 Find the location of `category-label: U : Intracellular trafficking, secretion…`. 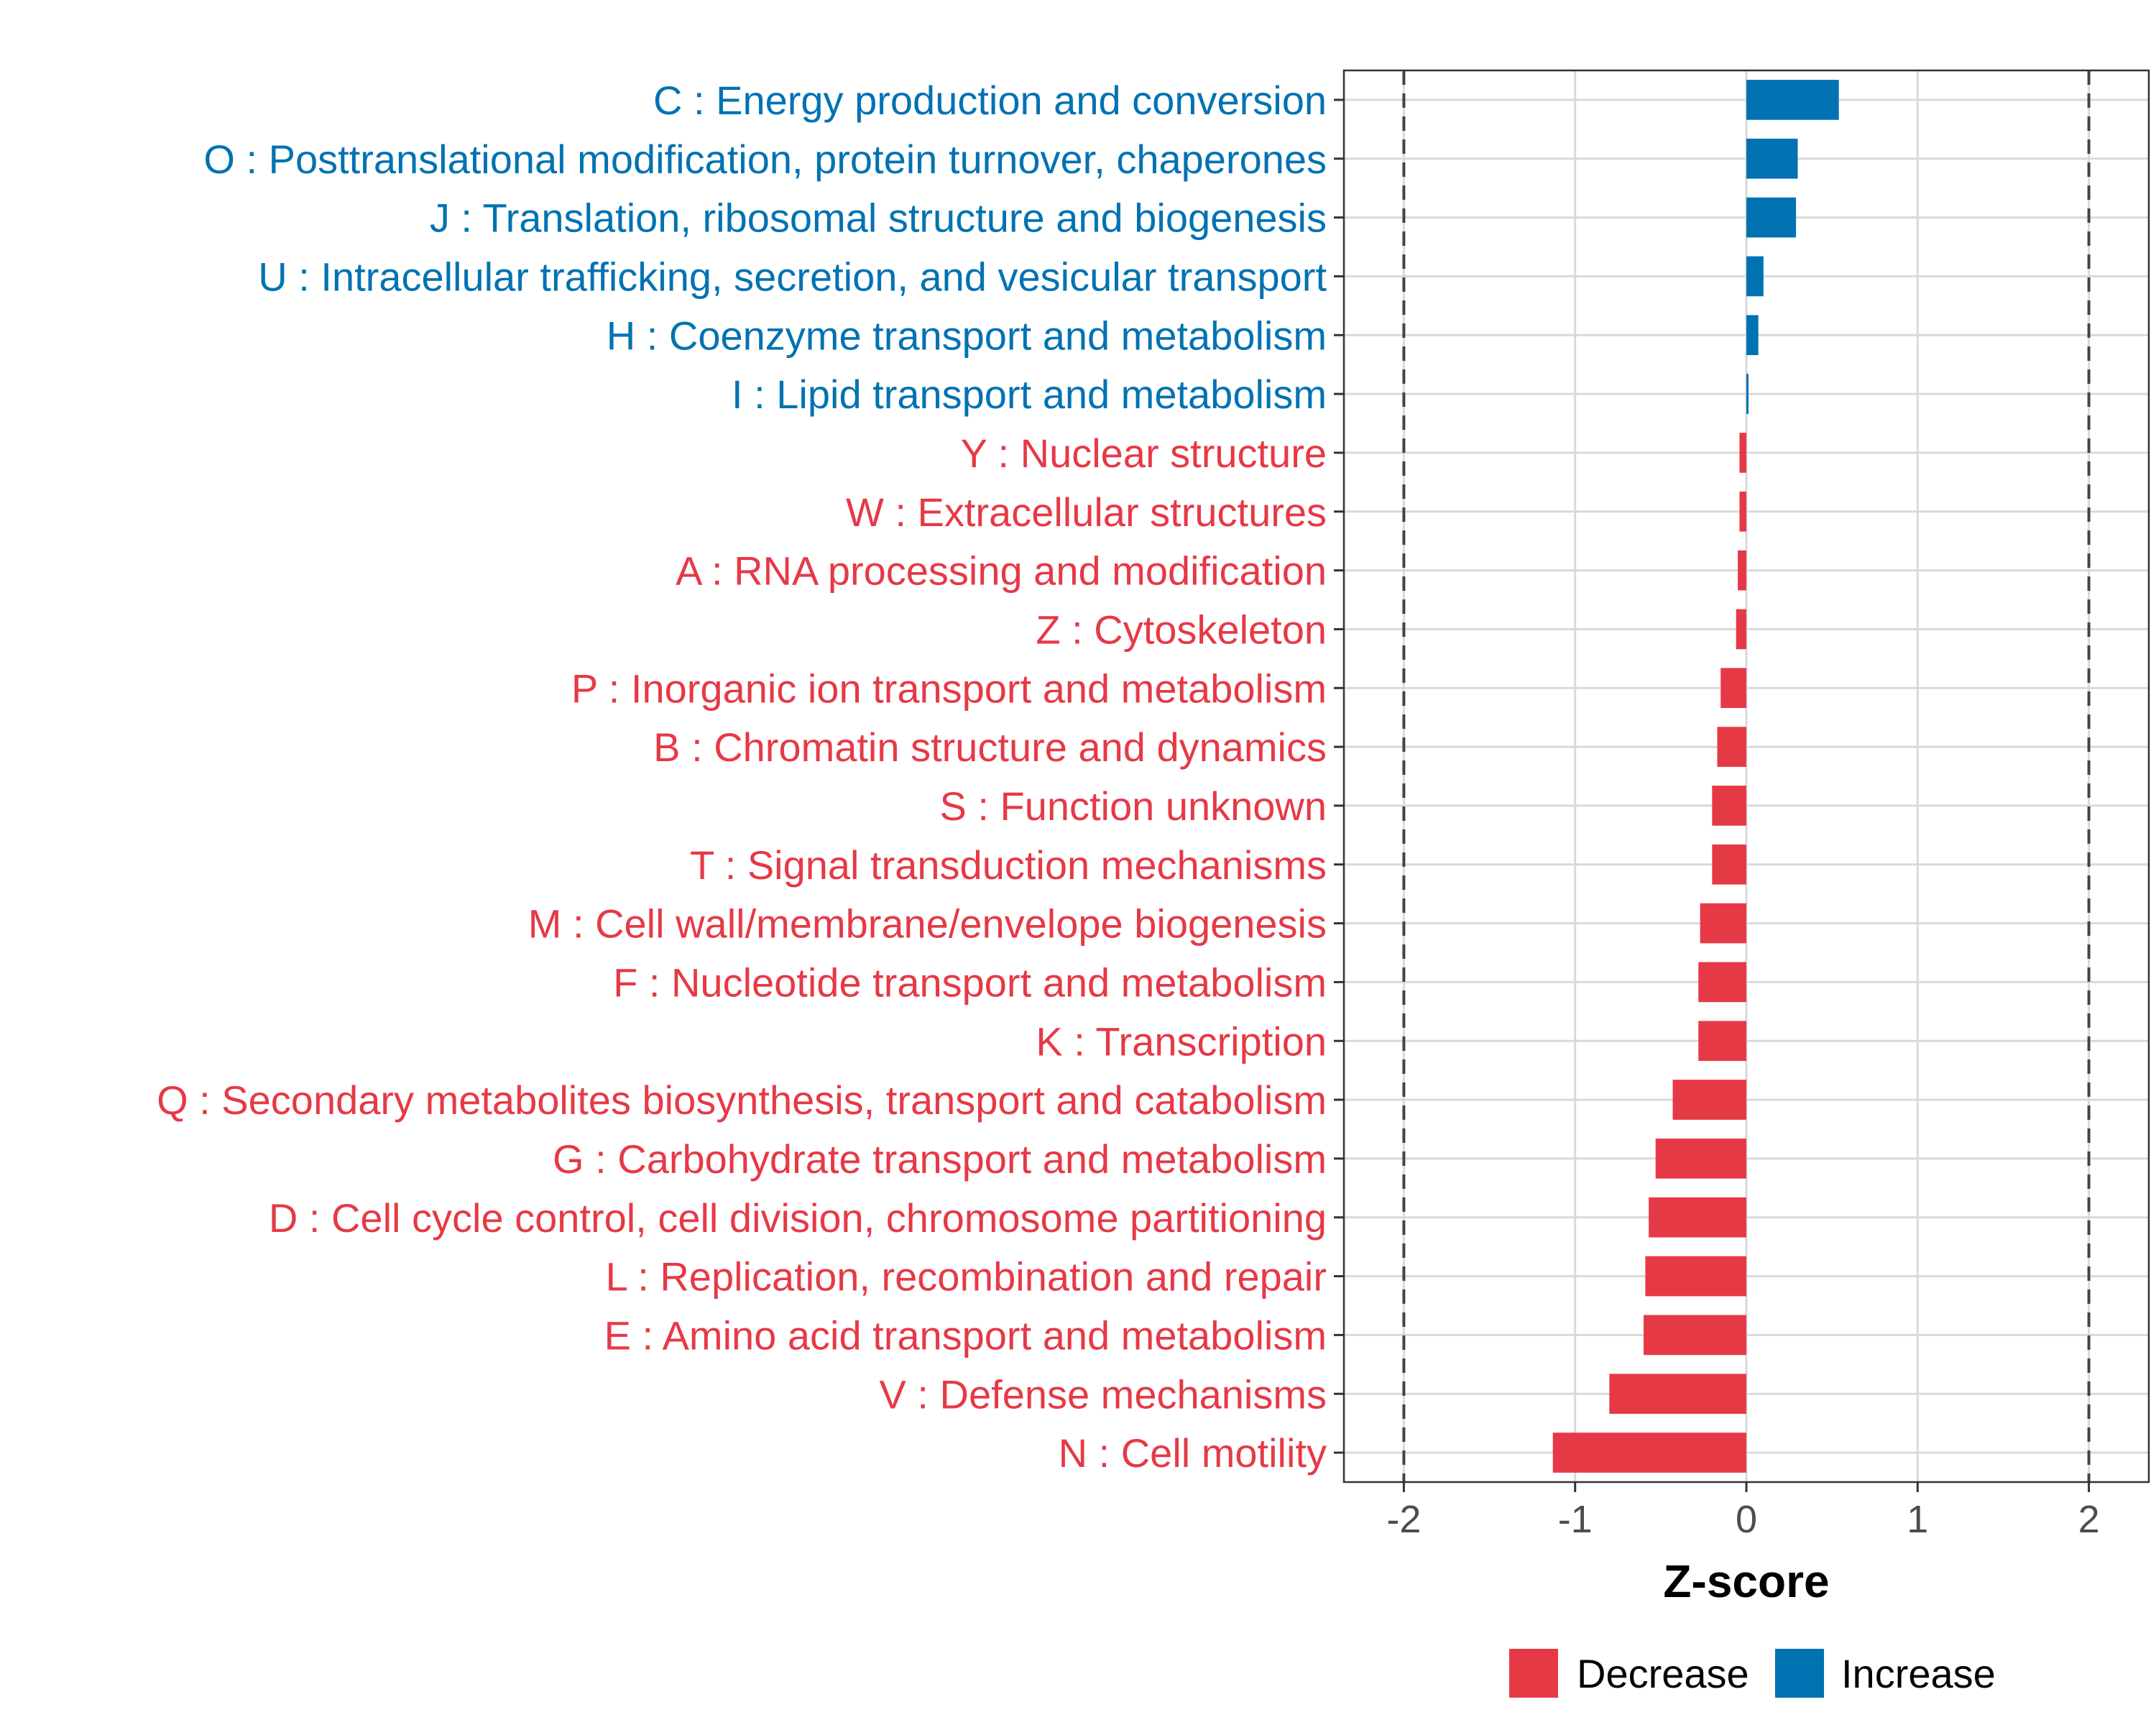

category-label: U : Intracellular trafficking, secretion… is located at coordinates (792, 276).